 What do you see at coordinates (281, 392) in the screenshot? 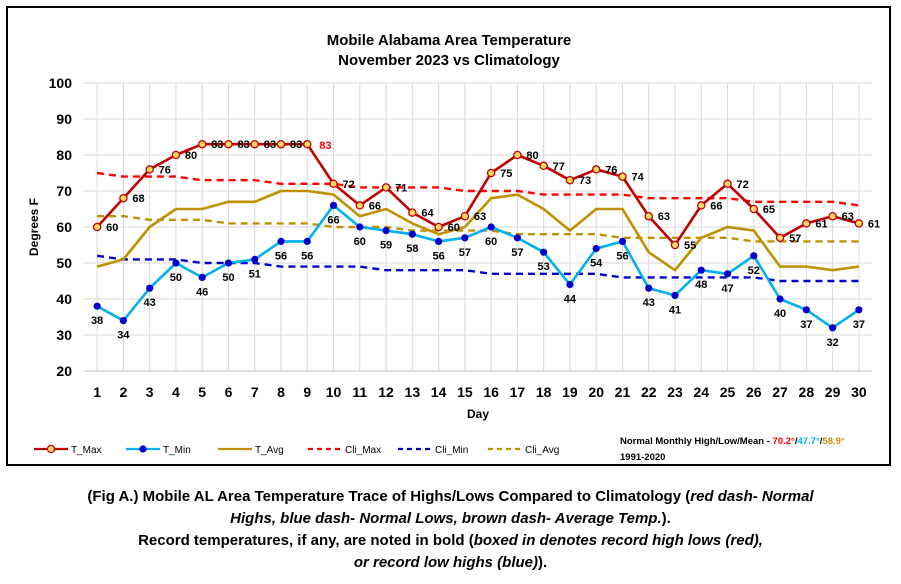
I see `x-tick-label: 8` at bounding box center [281, 392].